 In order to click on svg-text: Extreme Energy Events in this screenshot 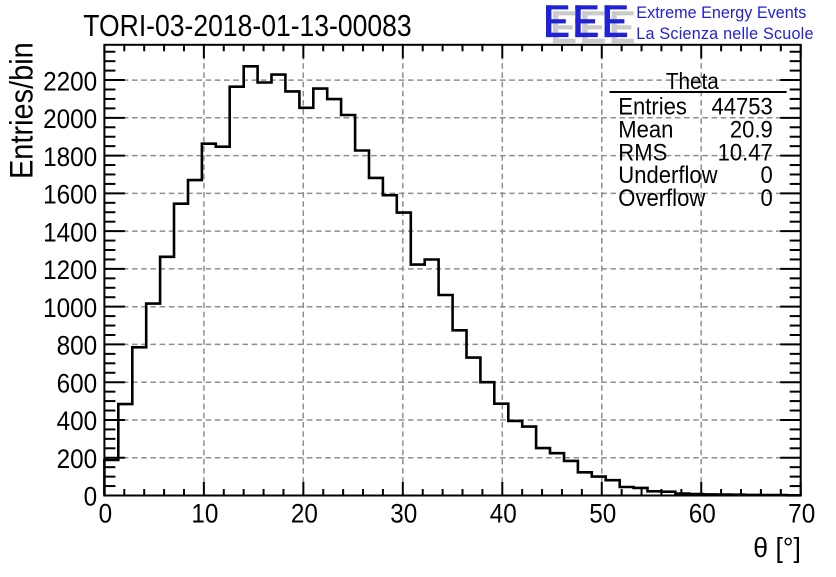, I will do `click(721, 13)`.